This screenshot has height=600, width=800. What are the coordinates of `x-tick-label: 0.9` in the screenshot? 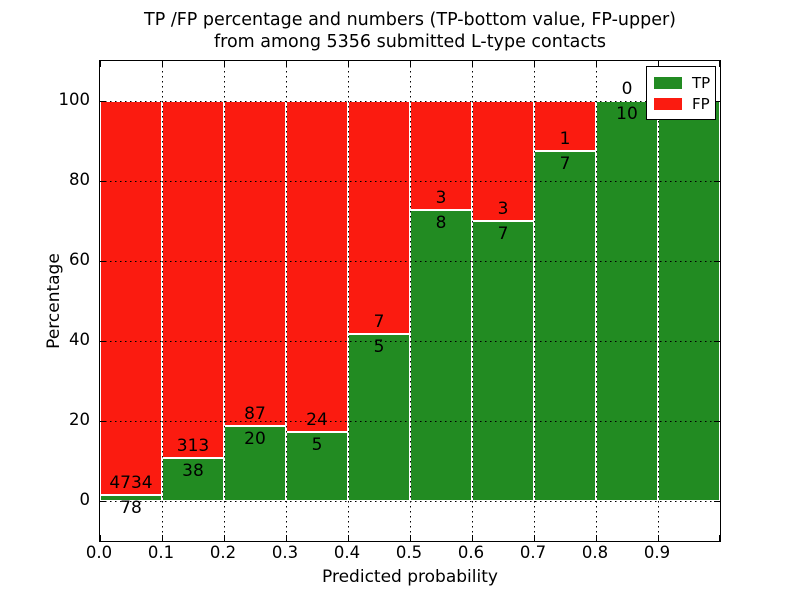 It's located at (657, 552).